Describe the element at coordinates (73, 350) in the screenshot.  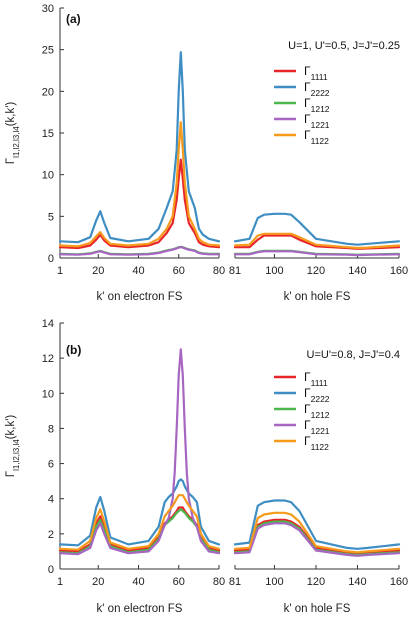
I see `panel-label: (b)` at that location.